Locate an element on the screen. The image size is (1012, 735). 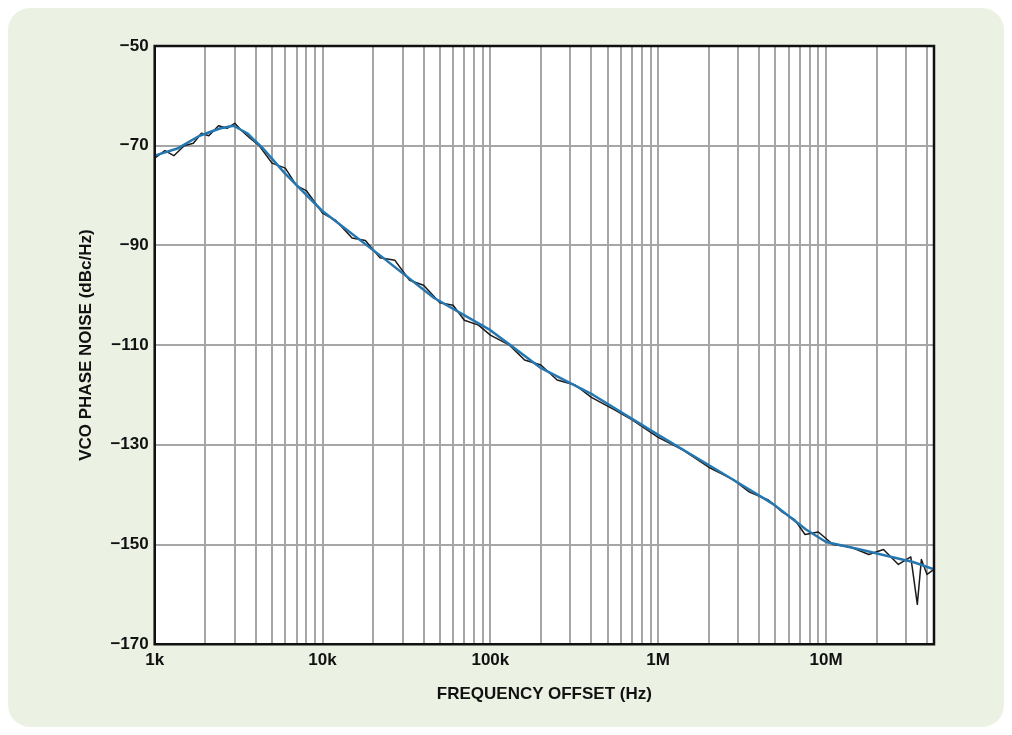
y-tick-label: −70 is located at coordinates (134, 145).